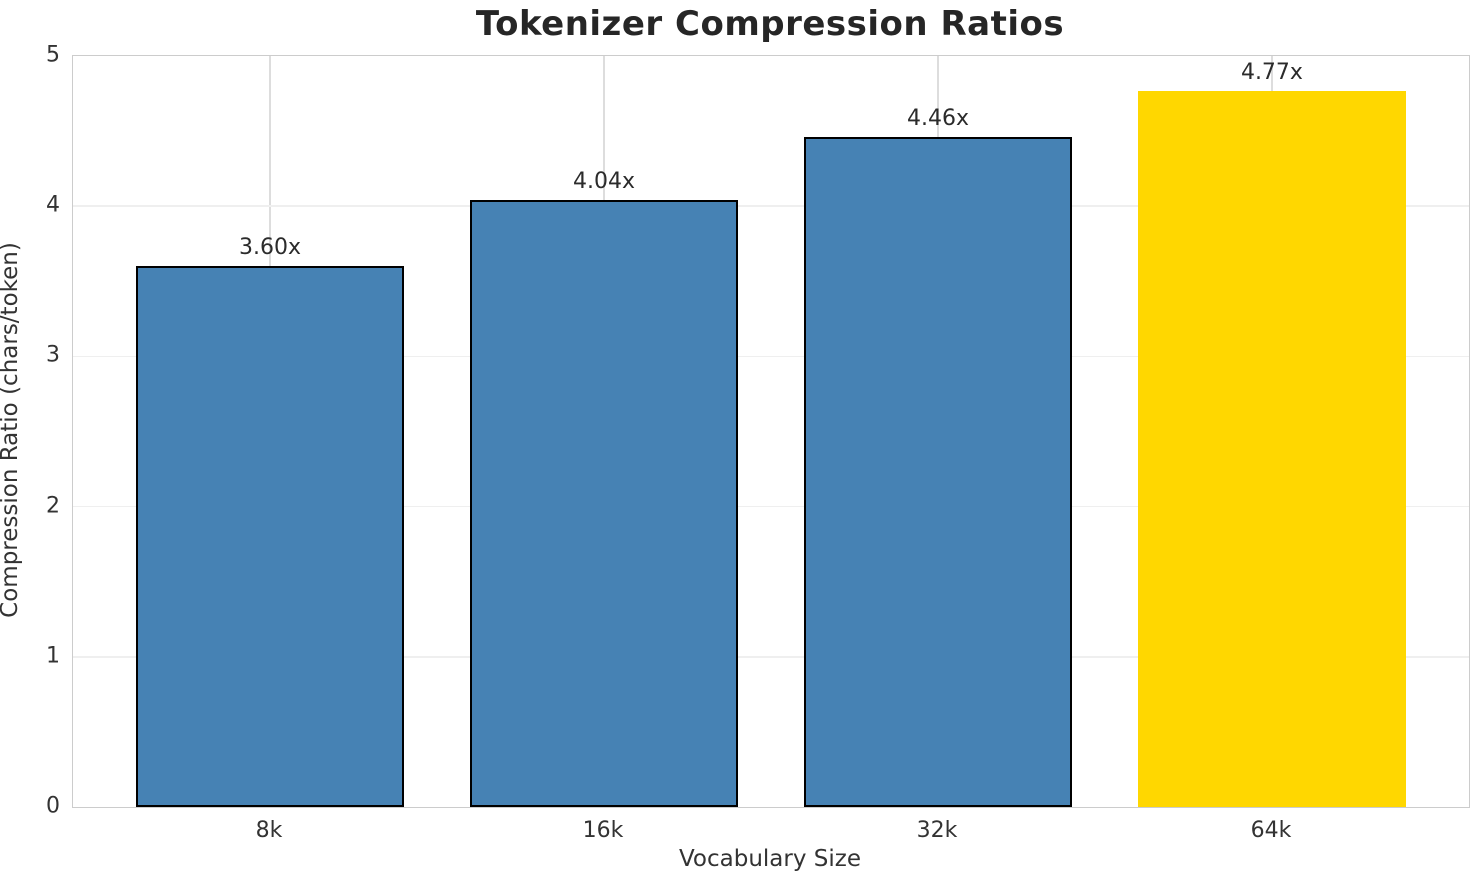 The width and height of the screenshot is (1483, 885). What do you see at coordinates (937, 830) in the screenshot?
I see `x-tick-label: 32k` at bounding box center [937, 830].